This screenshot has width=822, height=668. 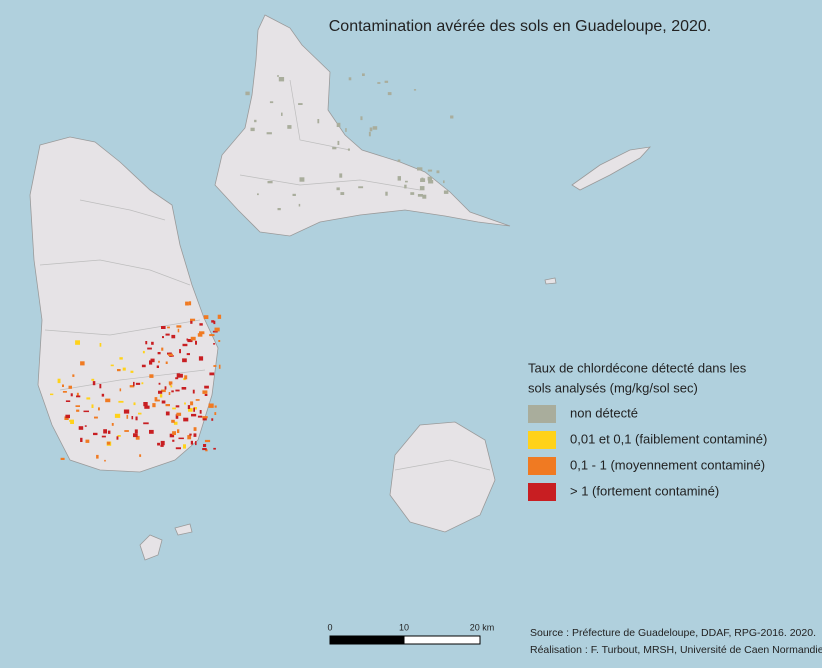 What do you see at coordinates (668, 438) in the screenshot?
I see `legend-label: 0,01 et 0,1 (faiblement contaminé)` at bounding box center [668, 438].